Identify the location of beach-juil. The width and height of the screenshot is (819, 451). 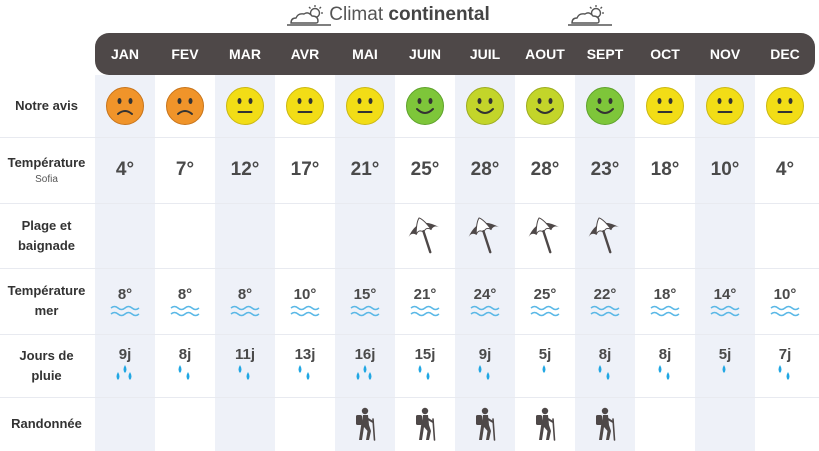
(485, 235).